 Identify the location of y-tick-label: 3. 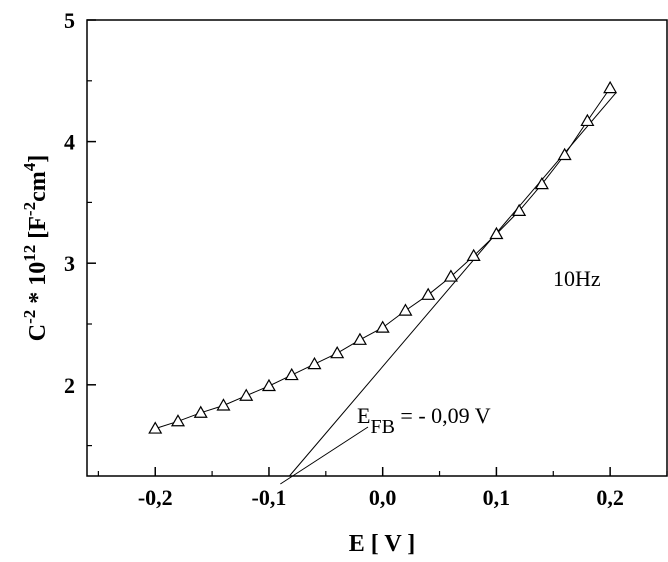
(69, 263).